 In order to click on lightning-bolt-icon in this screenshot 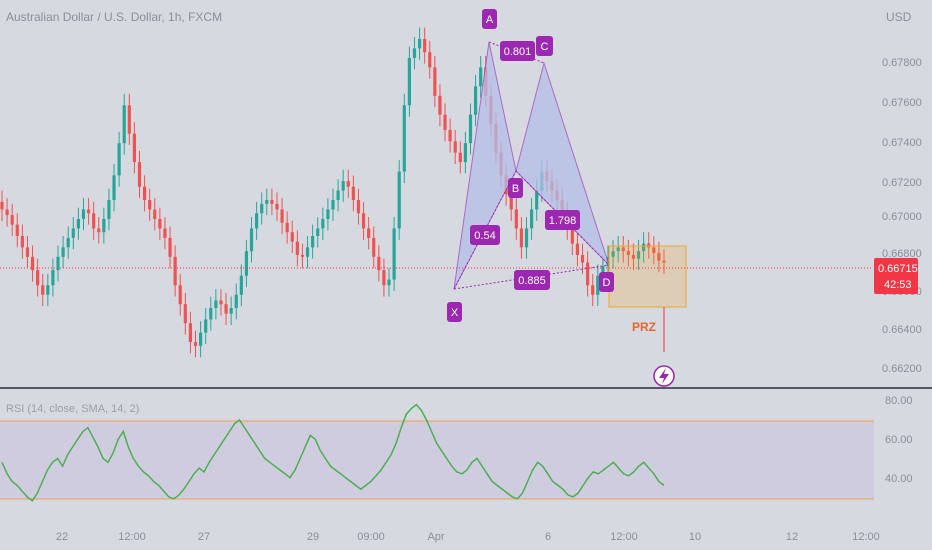, I will do `click(664, 376)`.